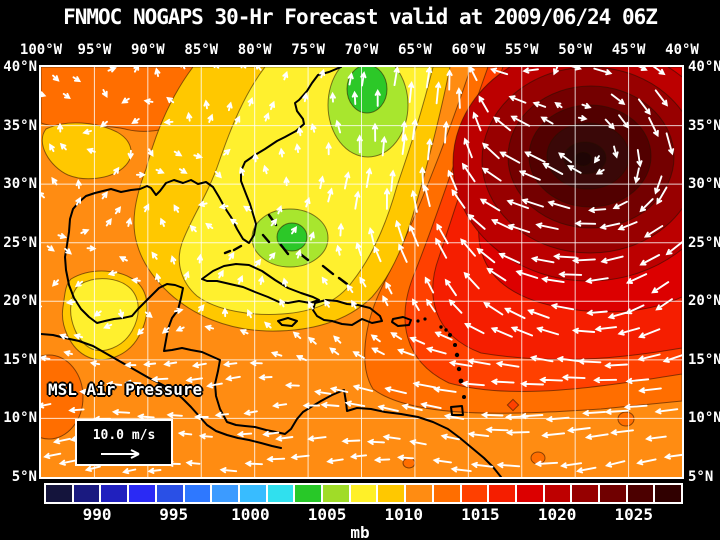 The image size is (720, 540). I want to click on coastline-pacific, so click(161, 391).